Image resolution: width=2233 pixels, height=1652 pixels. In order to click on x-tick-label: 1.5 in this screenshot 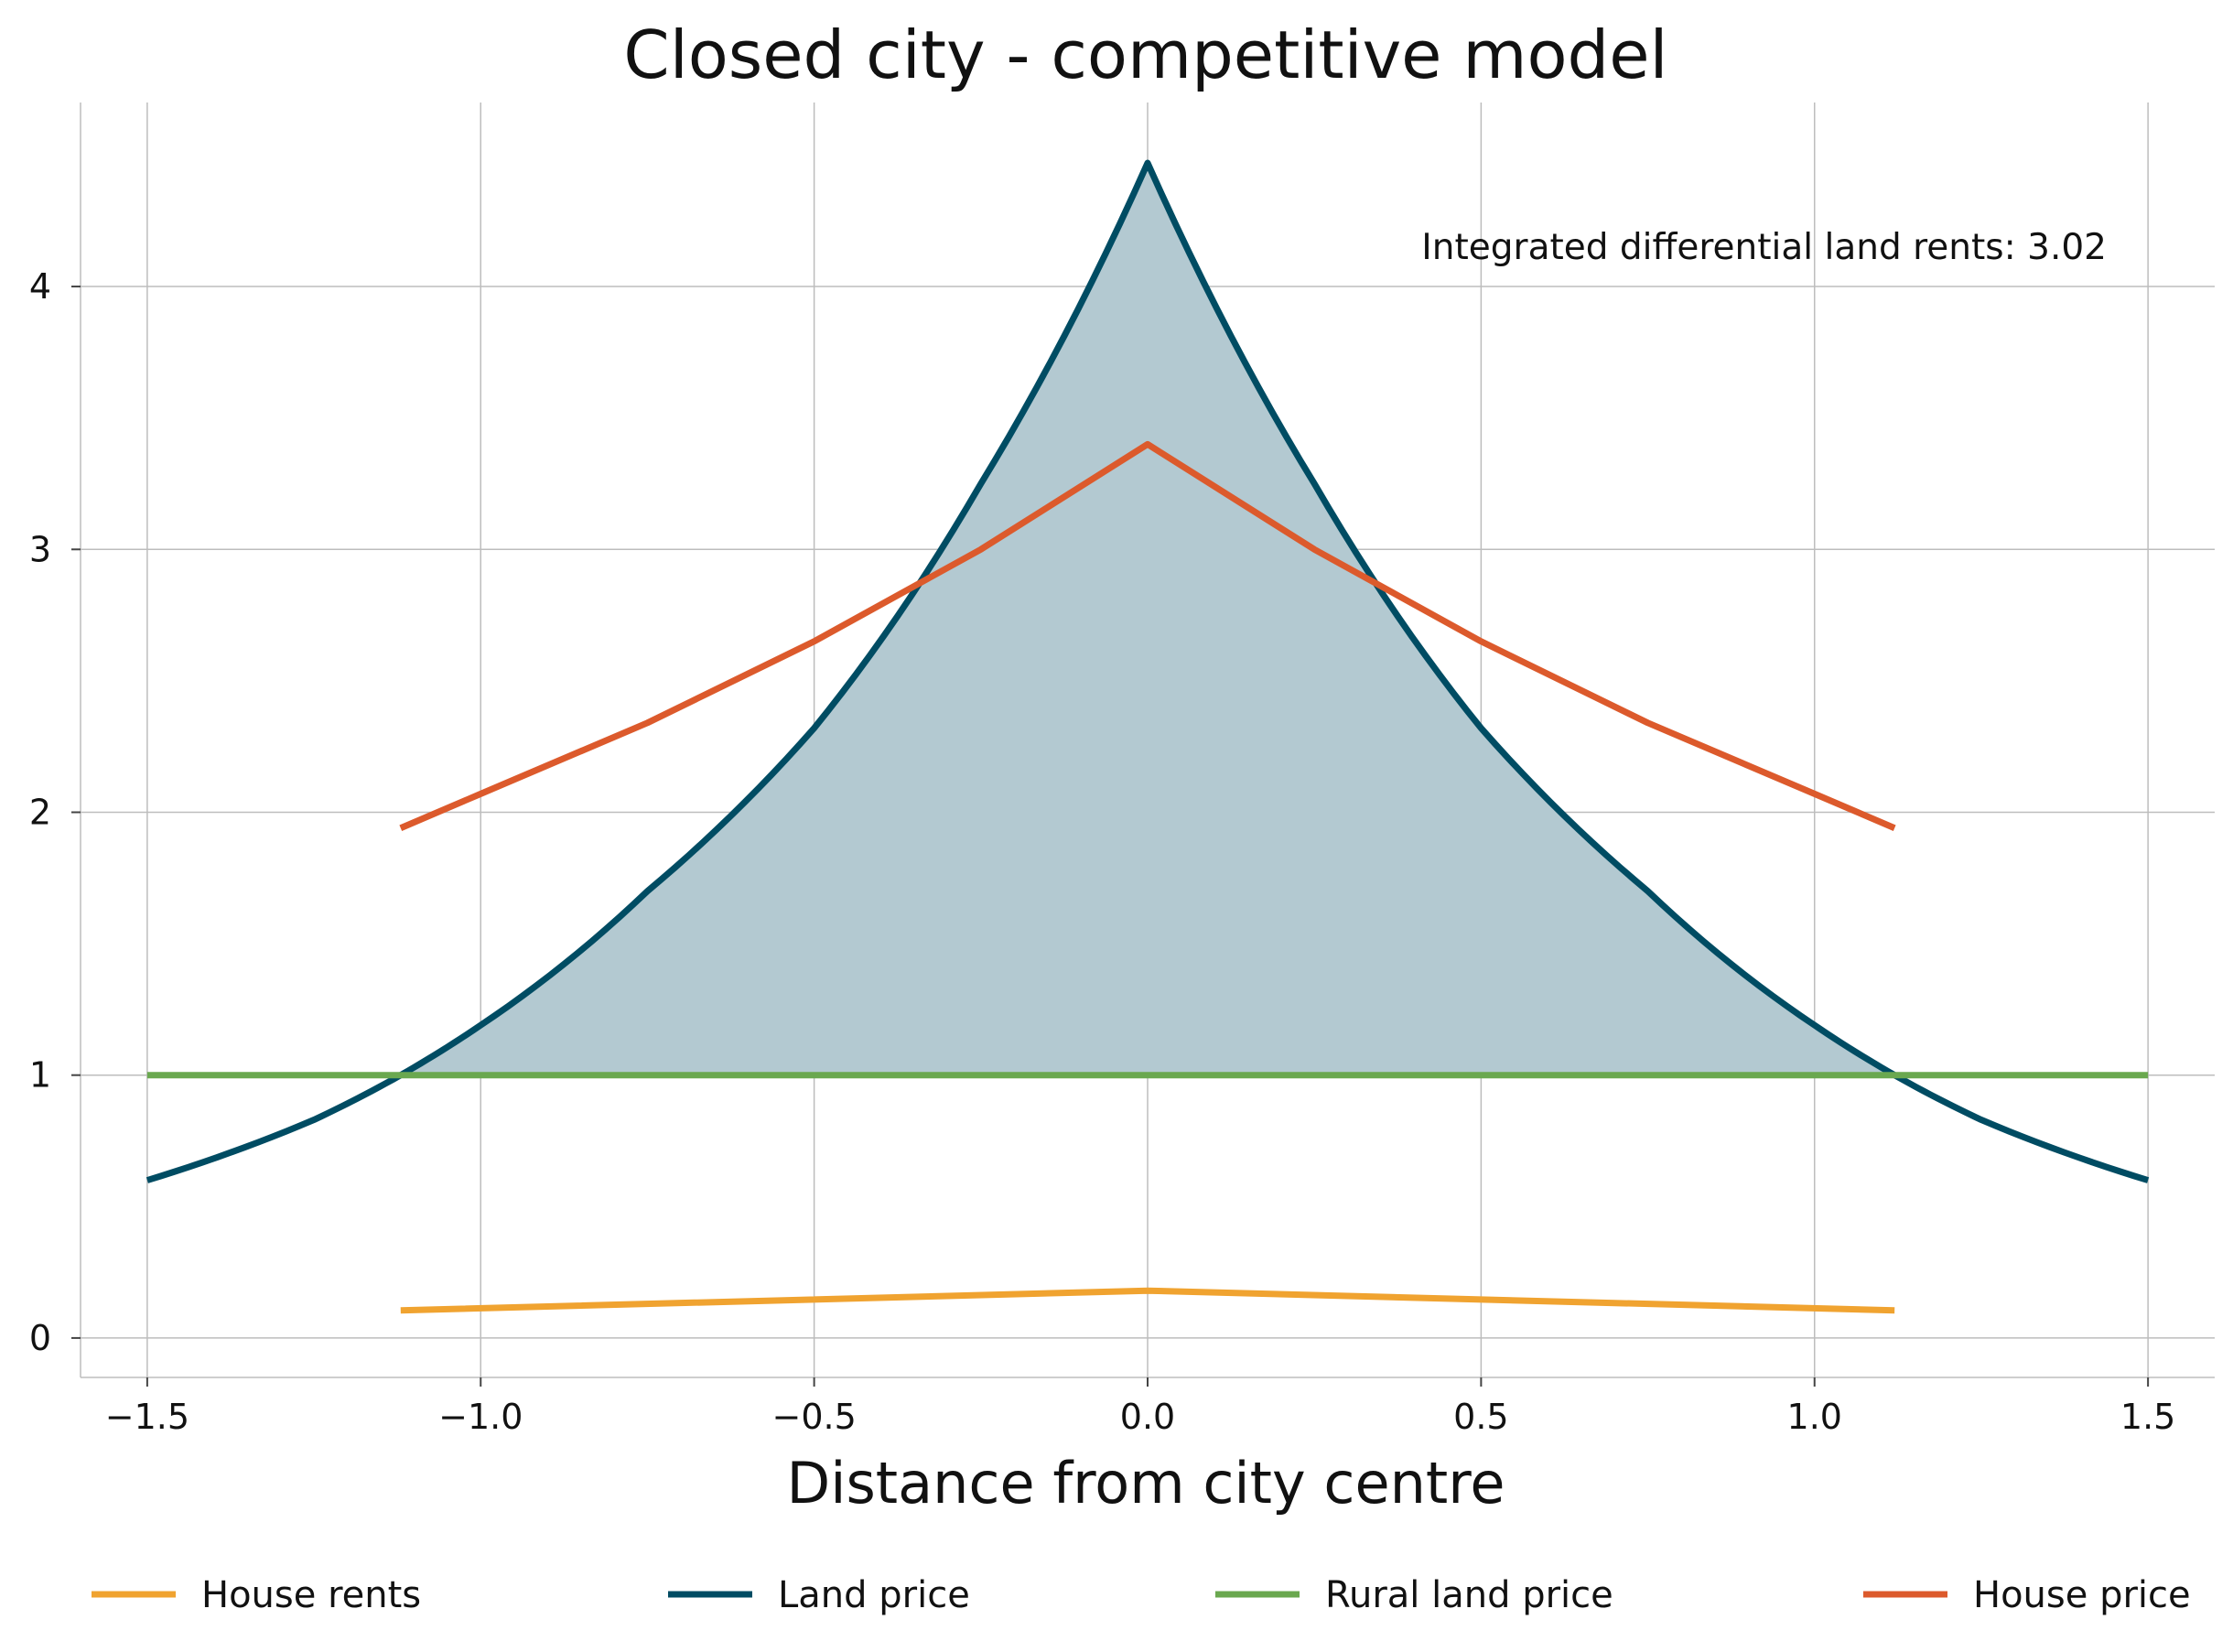, I will do `click(2147, 1417)`.